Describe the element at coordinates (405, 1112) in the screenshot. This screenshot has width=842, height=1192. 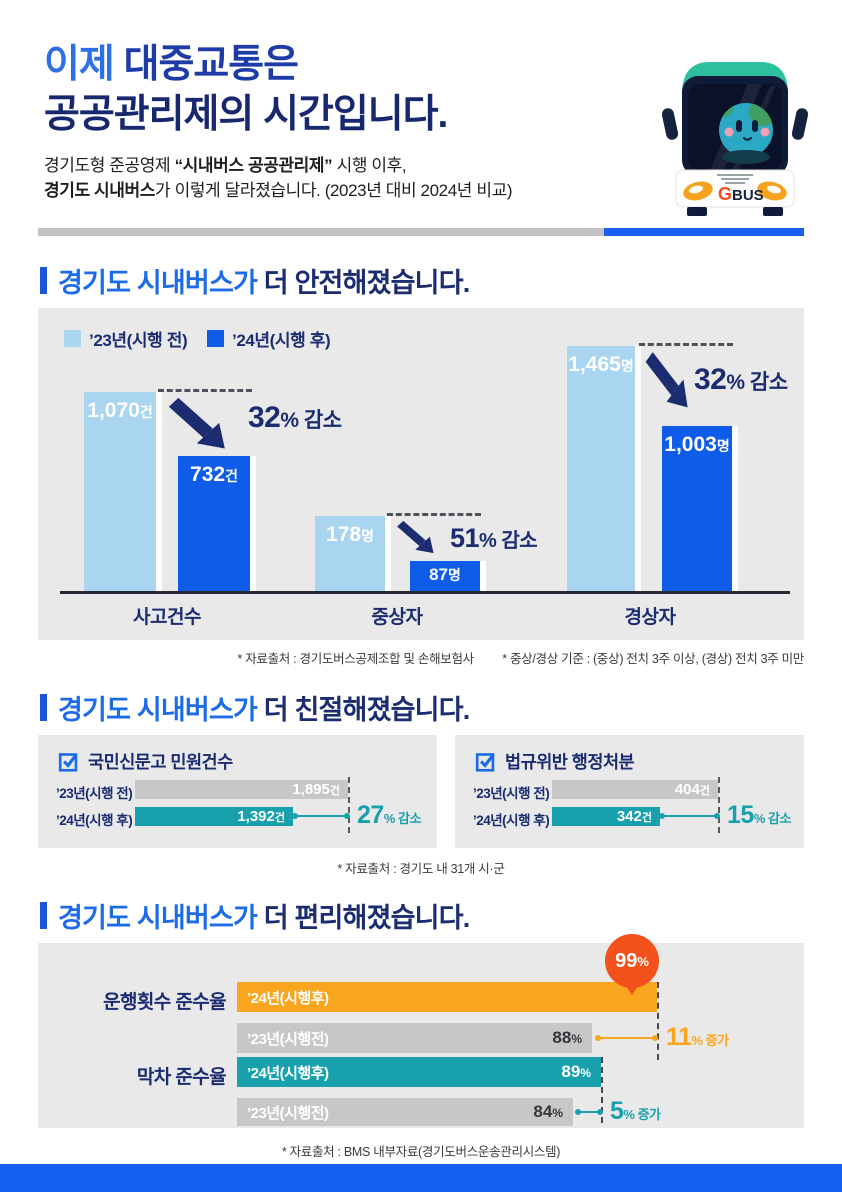
I see `bar-2023-last-bus: ’23년(시행전) 84%` at that location.